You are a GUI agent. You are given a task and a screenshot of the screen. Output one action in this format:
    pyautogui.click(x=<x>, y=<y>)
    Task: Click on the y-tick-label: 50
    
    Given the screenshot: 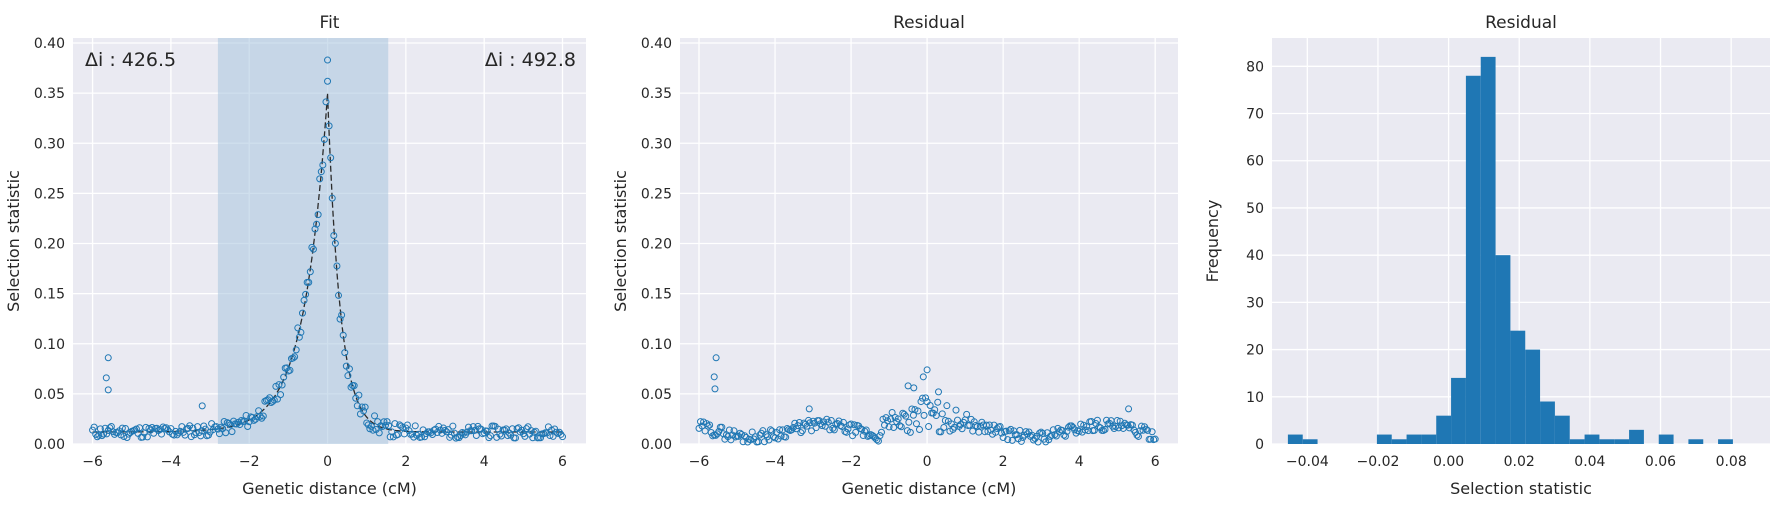 What is the action you would take?
    pyautogui.click(x=1255, y=209)
    